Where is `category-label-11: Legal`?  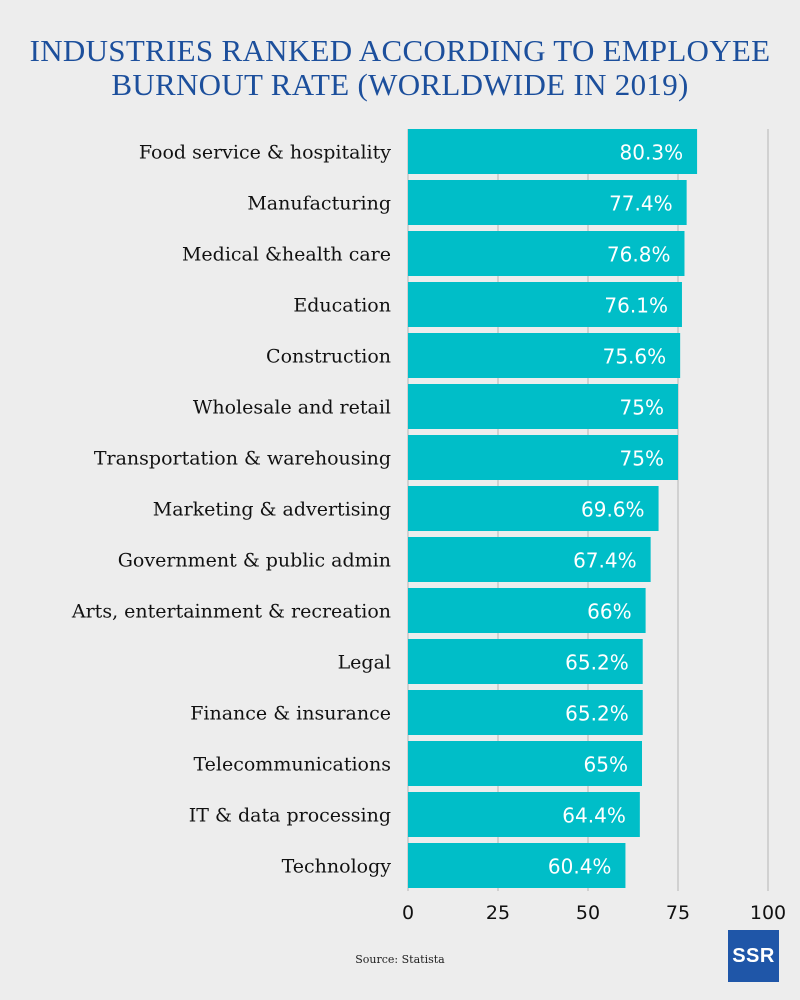 category-label-11: Legal is located at coordinates (364, 663).